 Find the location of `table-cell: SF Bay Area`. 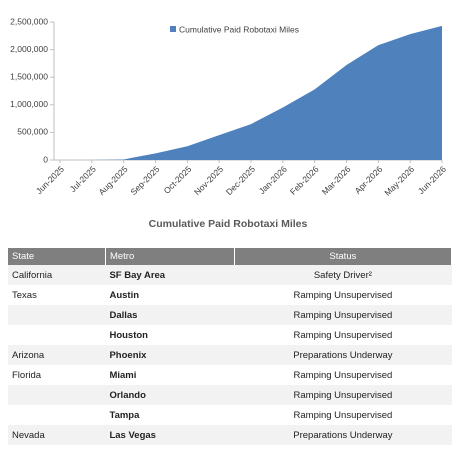

table-cell: SF Bay Area is located at coordinates (170, 275).